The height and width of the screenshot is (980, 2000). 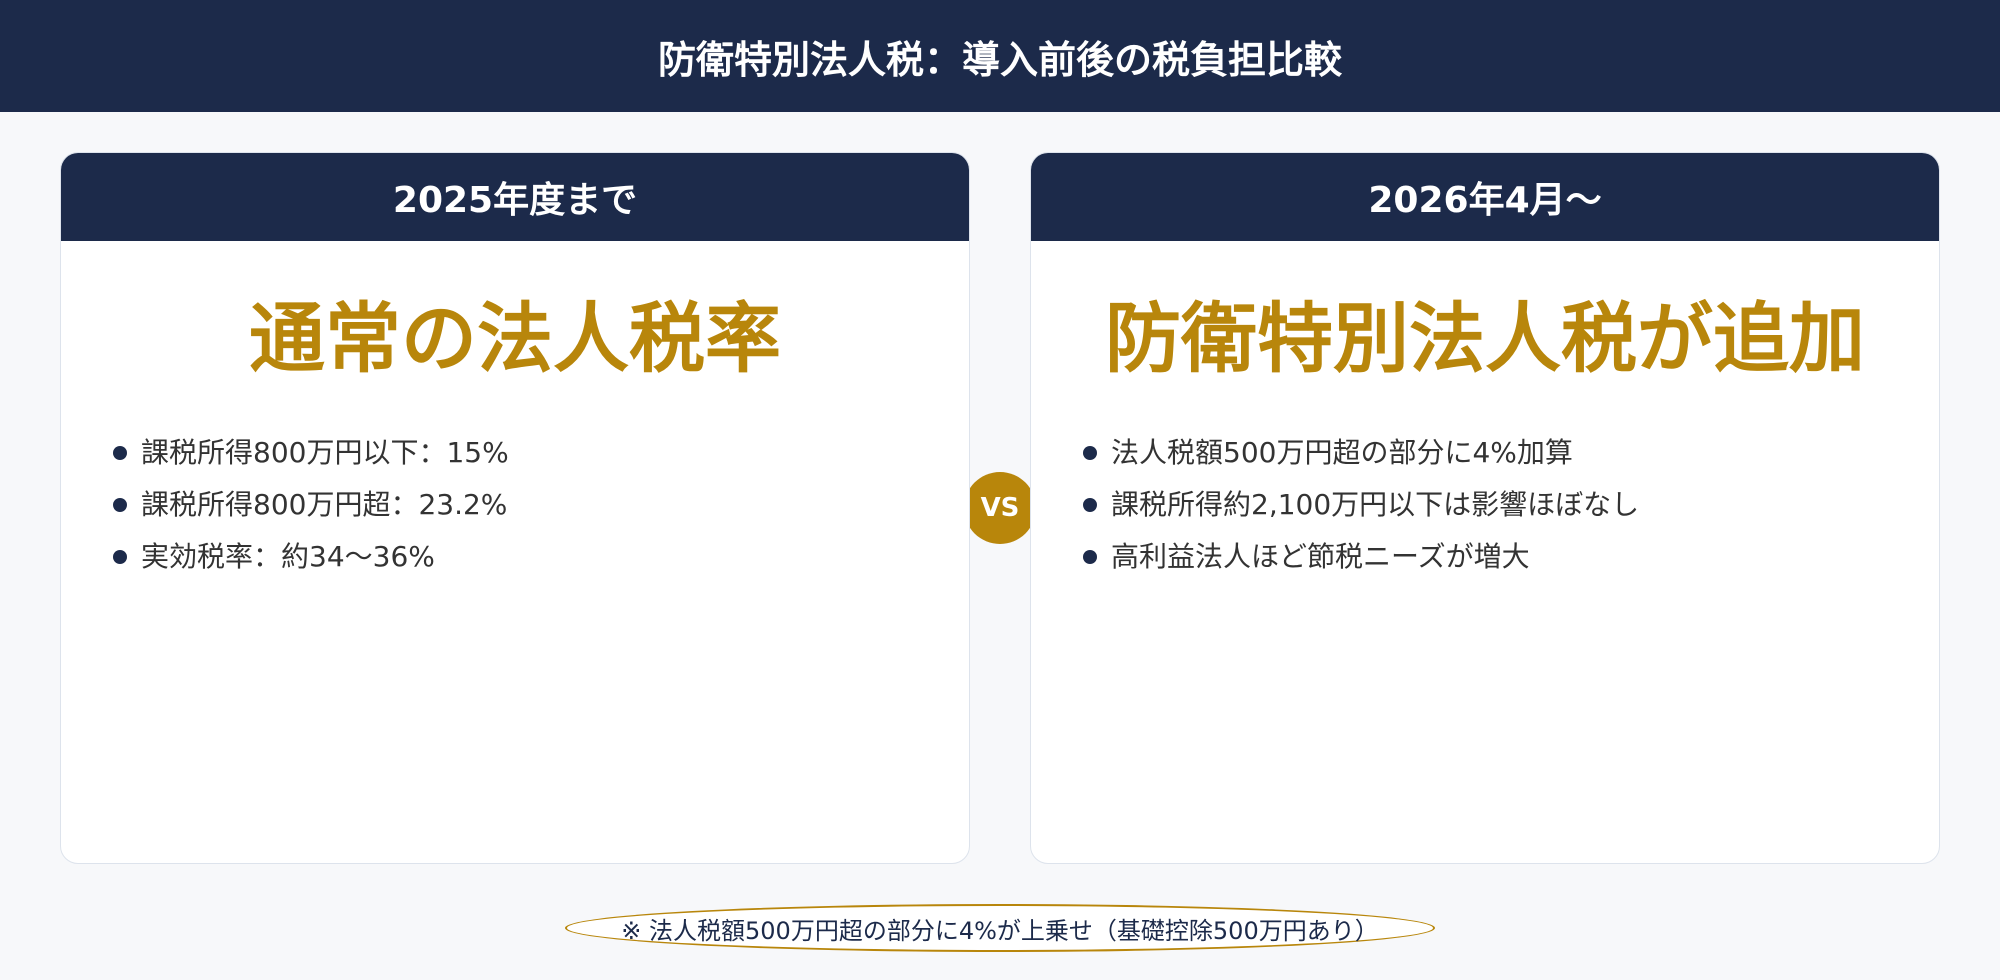 What do you see at coordinates (1000, 928) in the screenshot?
I see `footnote: ※ 法人税額500万円超の部分に4%が上乗せ（基礎控除500万円あり）` at bounding box center [1000, 928].